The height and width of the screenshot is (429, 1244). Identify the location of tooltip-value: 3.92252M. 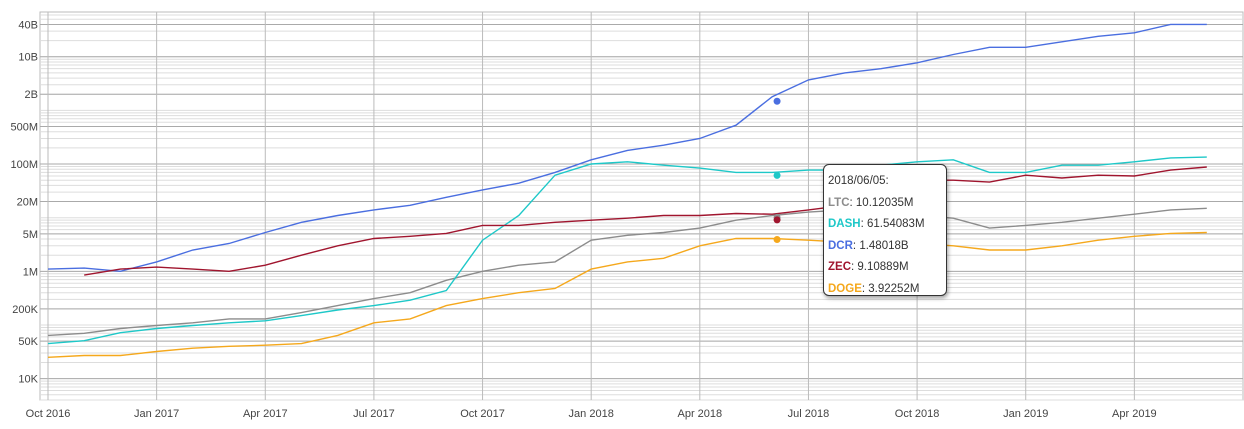
(894, 288).